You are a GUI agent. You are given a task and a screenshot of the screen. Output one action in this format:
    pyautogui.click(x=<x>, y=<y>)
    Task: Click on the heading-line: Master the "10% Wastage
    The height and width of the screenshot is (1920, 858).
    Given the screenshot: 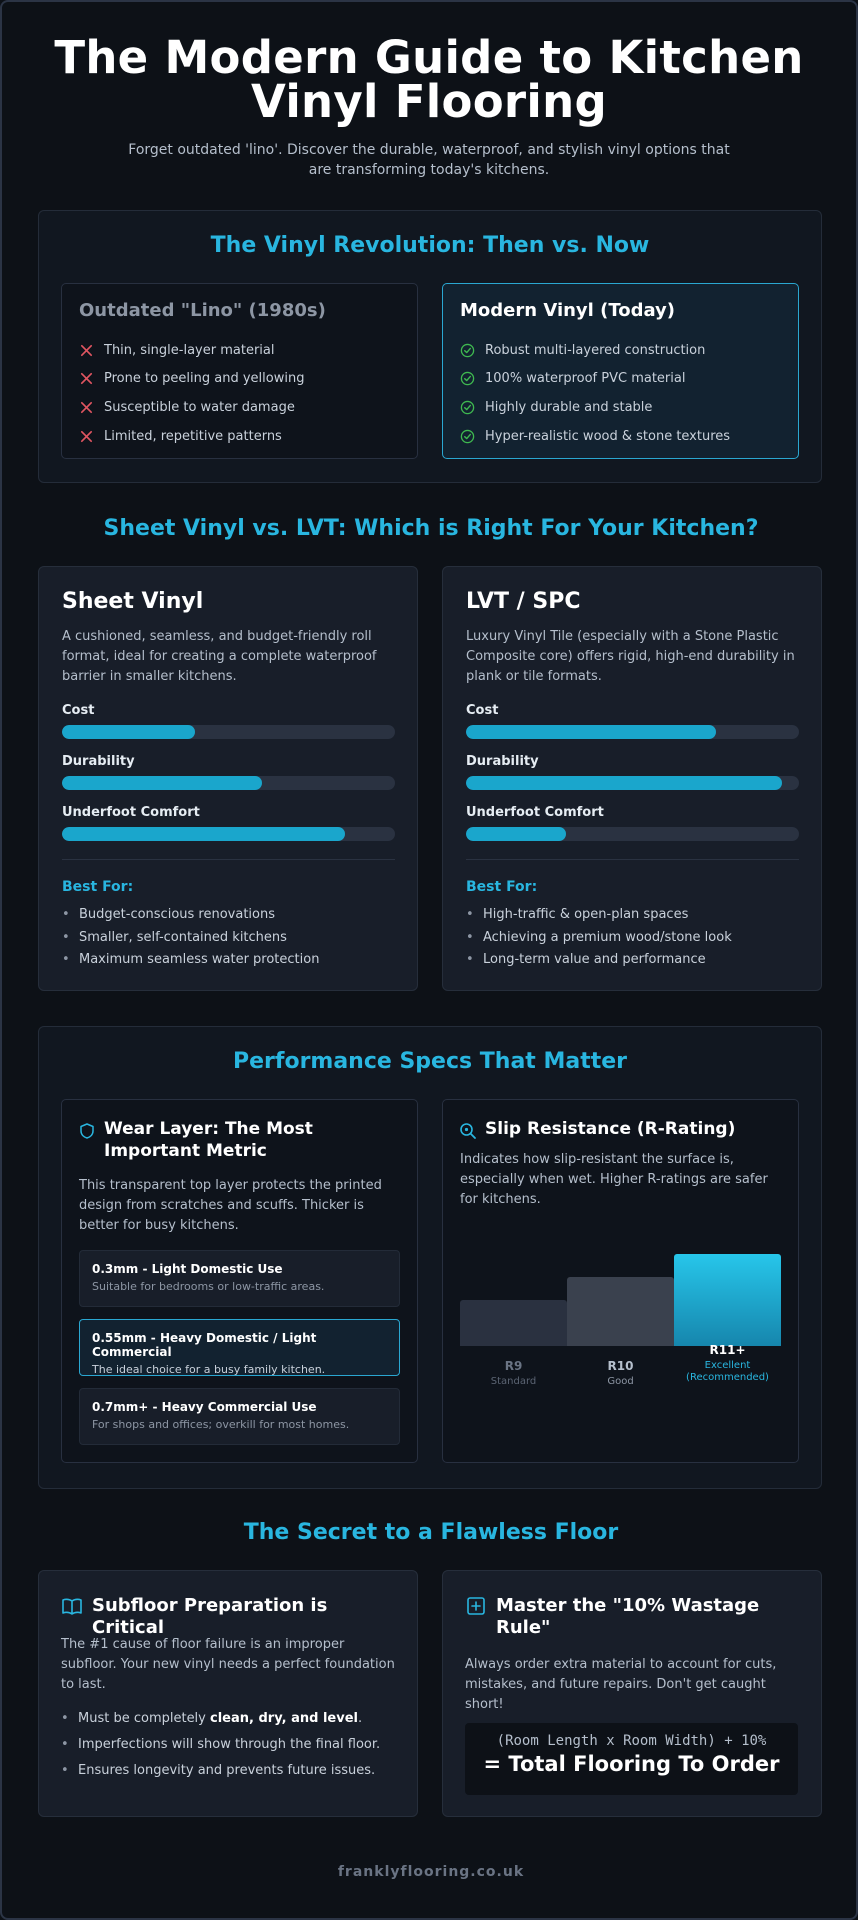 What is the action you would take?
    pyautogui.click(x=628, y=1605)
    